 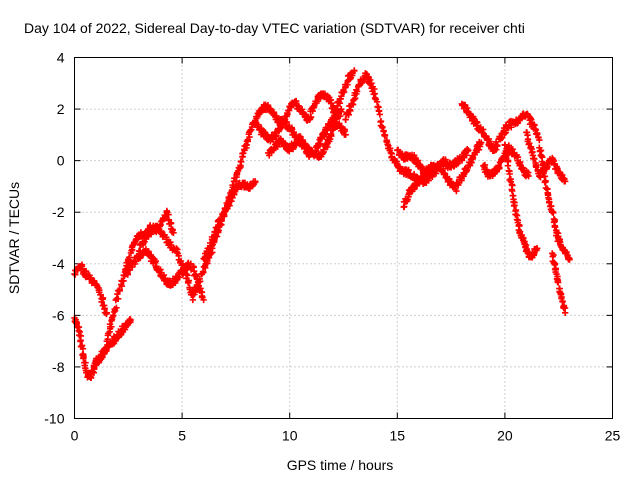 I want to click on y-tick-label: 4, so click(x=61, y=58).